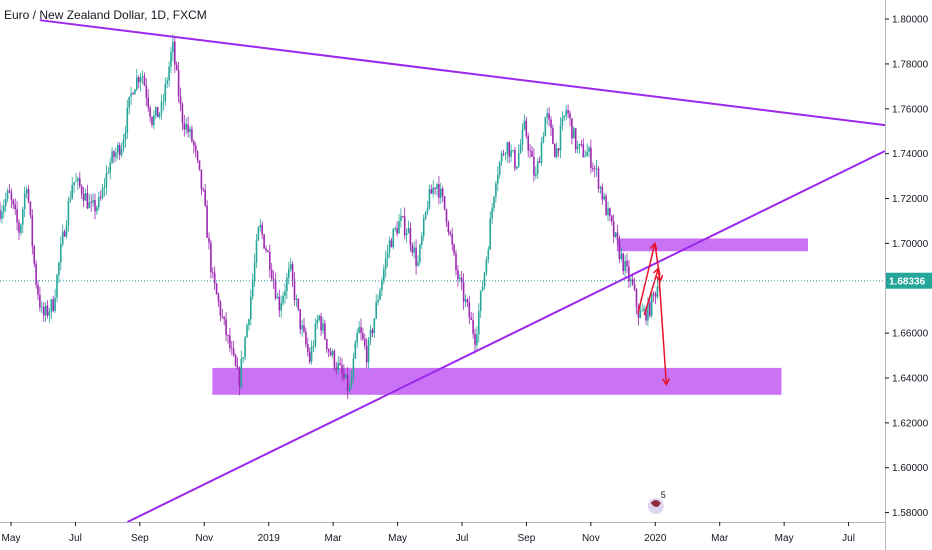 This screenshot has height=550, width=932. I want to click on x-tick-label: 2020, so click(655, 538).